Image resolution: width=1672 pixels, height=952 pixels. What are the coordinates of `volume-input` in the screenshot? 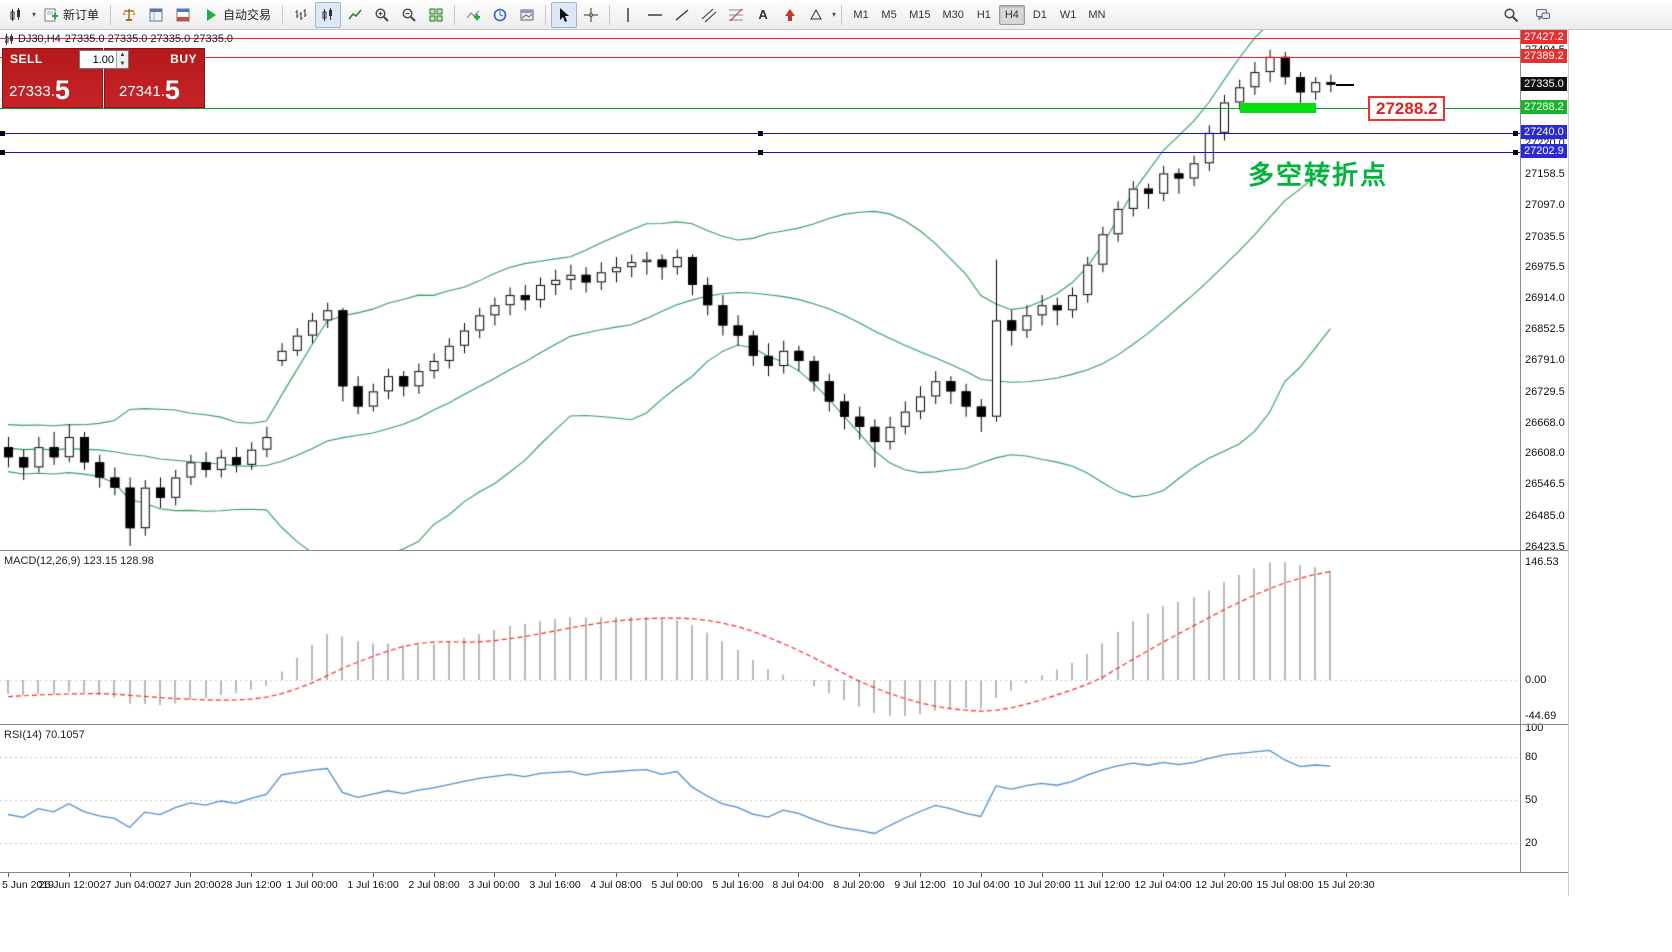 It's located at (98, 59).